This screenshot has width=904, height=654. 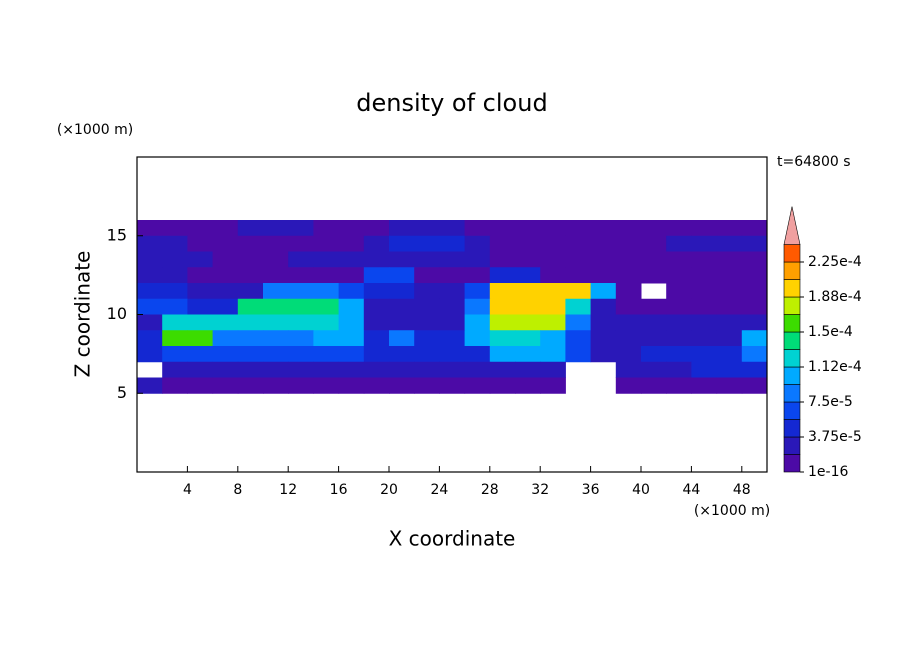 I want to click on x-tick-label: 20, so click(x=389, y=490).